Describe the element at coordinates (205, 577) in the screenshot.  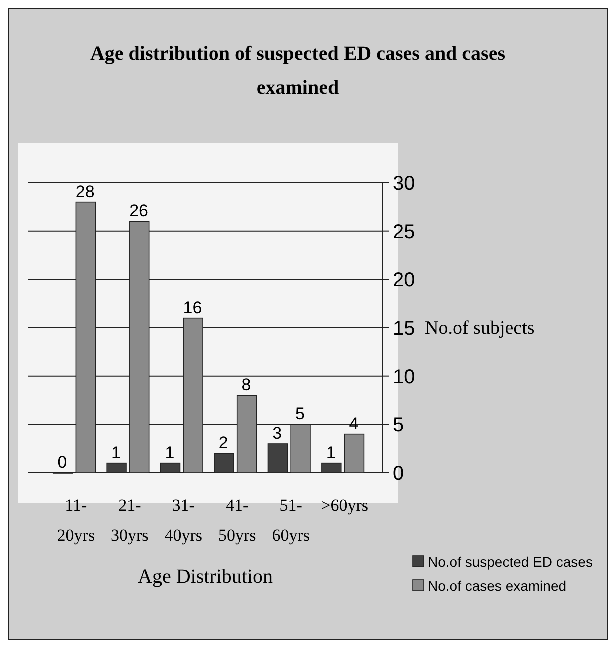
I see `x-axis-title: Age Distribution` at that location.